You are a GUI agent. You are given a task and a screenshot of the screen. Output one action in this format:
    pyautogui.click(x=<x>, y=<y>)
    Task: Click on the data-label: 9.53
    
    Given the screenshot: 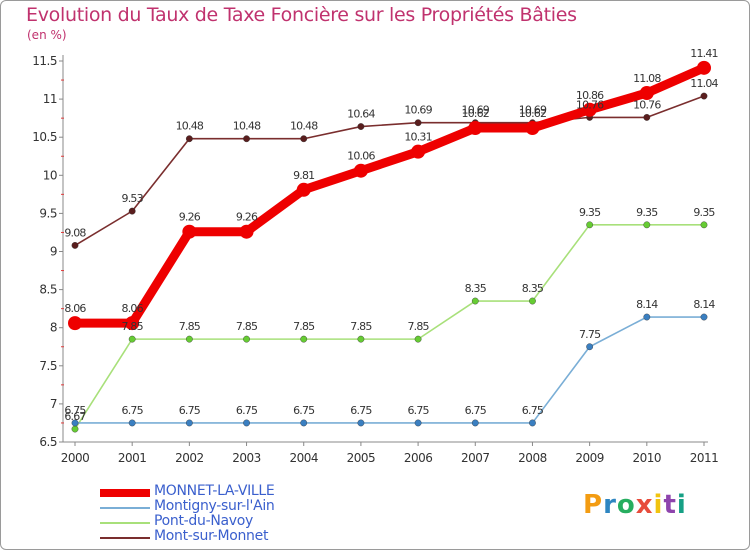 What is the action you would take?
    pyautogui.click(x=133, y=198)
    